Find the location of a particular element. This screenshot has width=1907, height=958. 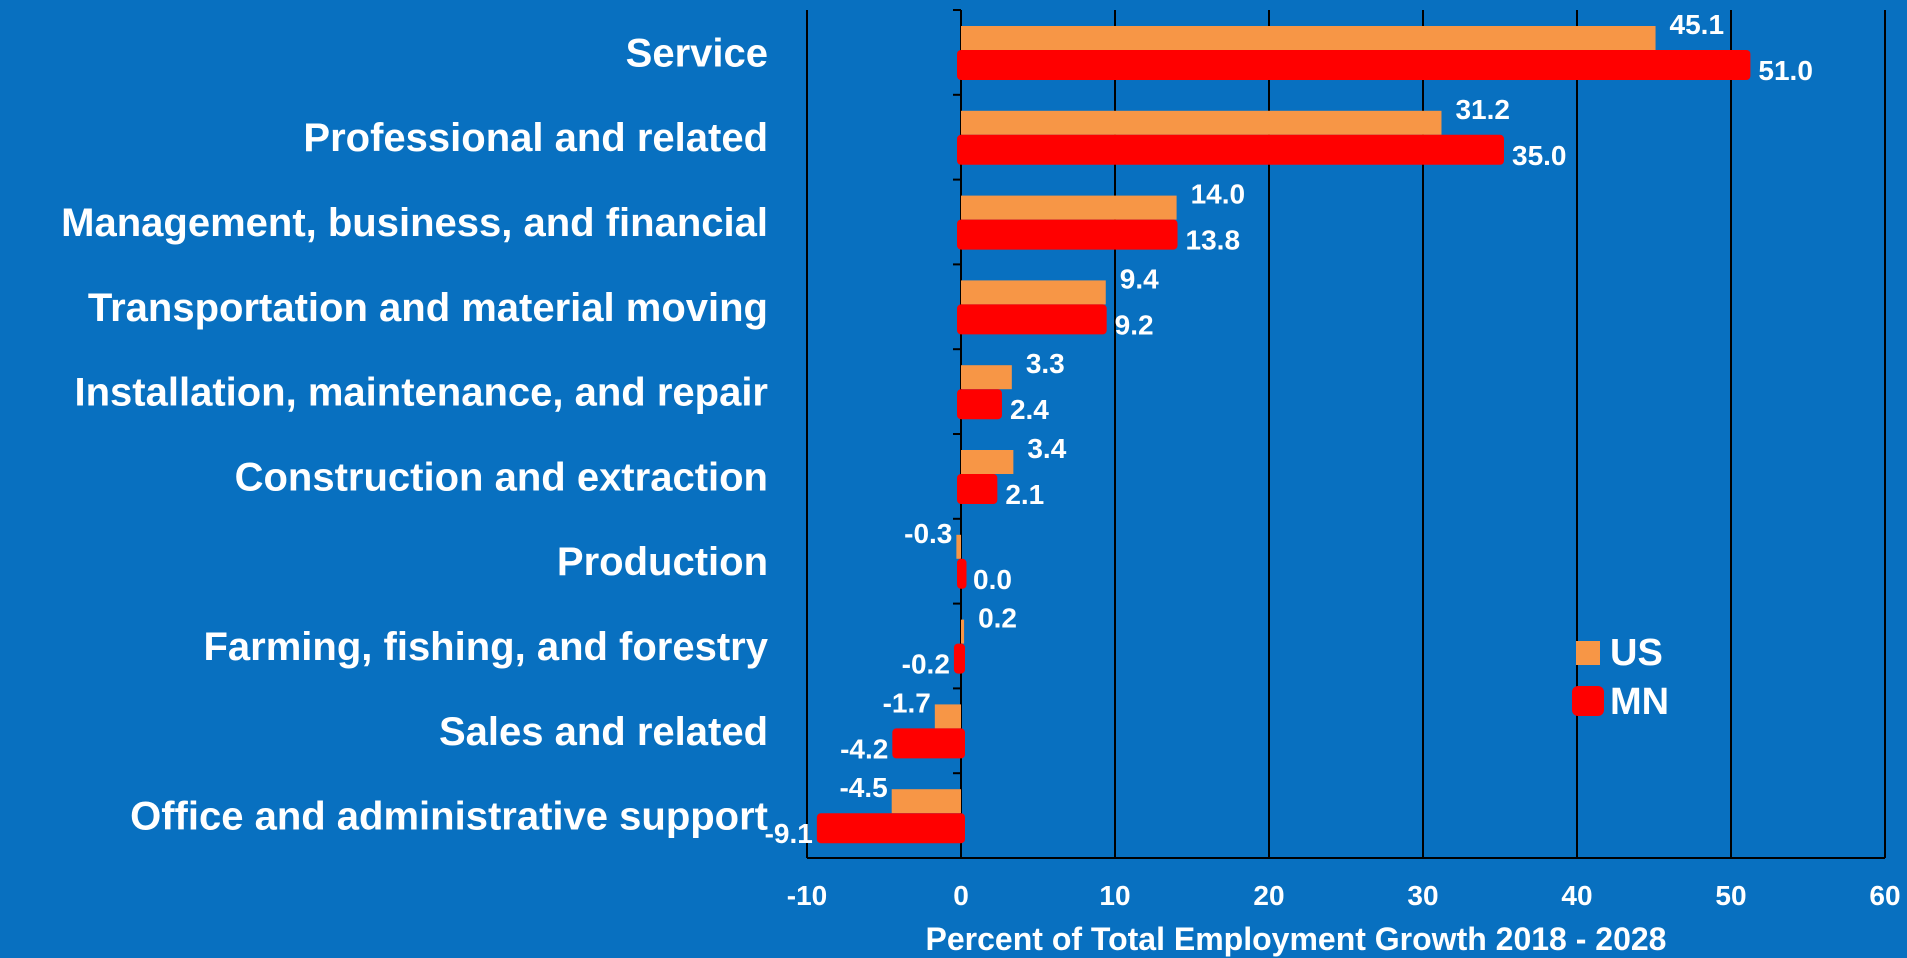

category-label: Service is located at coordinates (697, 53).